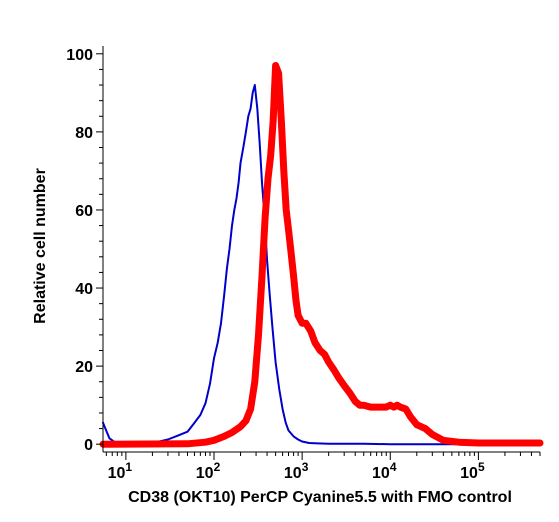 The height and width of the screenshot is (522, 559). Describe the element at coordinates (296, 471) in the screenshot. I see `x-tick-label: 10³` at that location.